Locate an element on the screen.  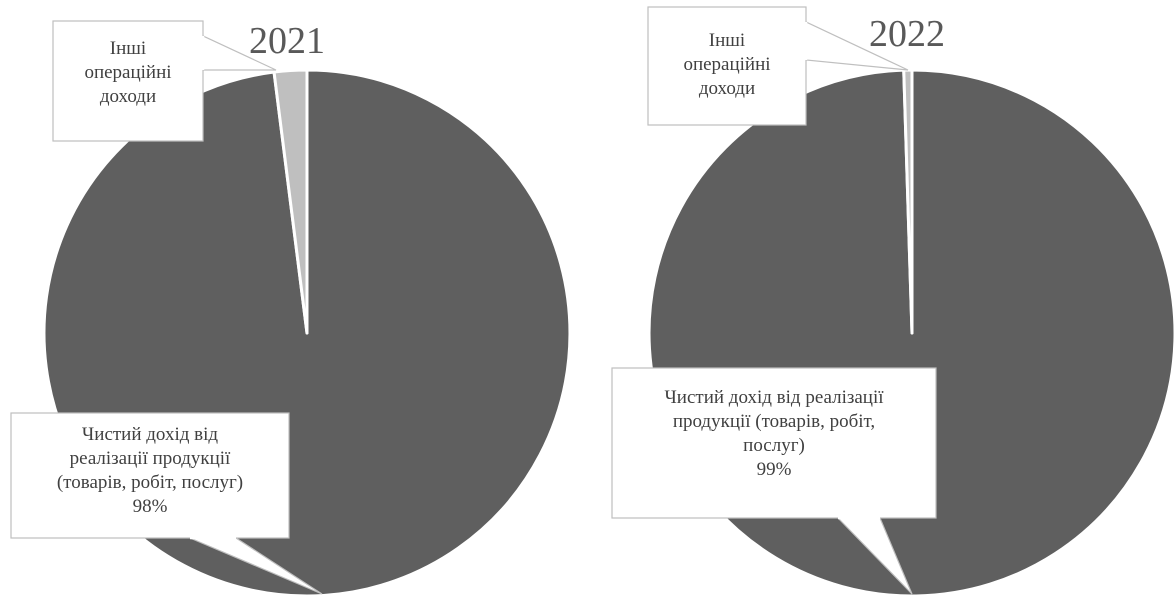
label-line: Чистий дохід від is located at coordinates (150, 434).